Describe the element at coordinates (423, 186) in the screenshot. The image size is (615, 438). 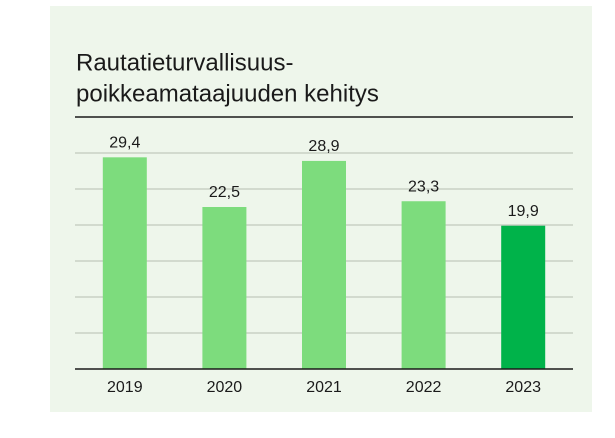
I see `data-label: 23,3` at that location.